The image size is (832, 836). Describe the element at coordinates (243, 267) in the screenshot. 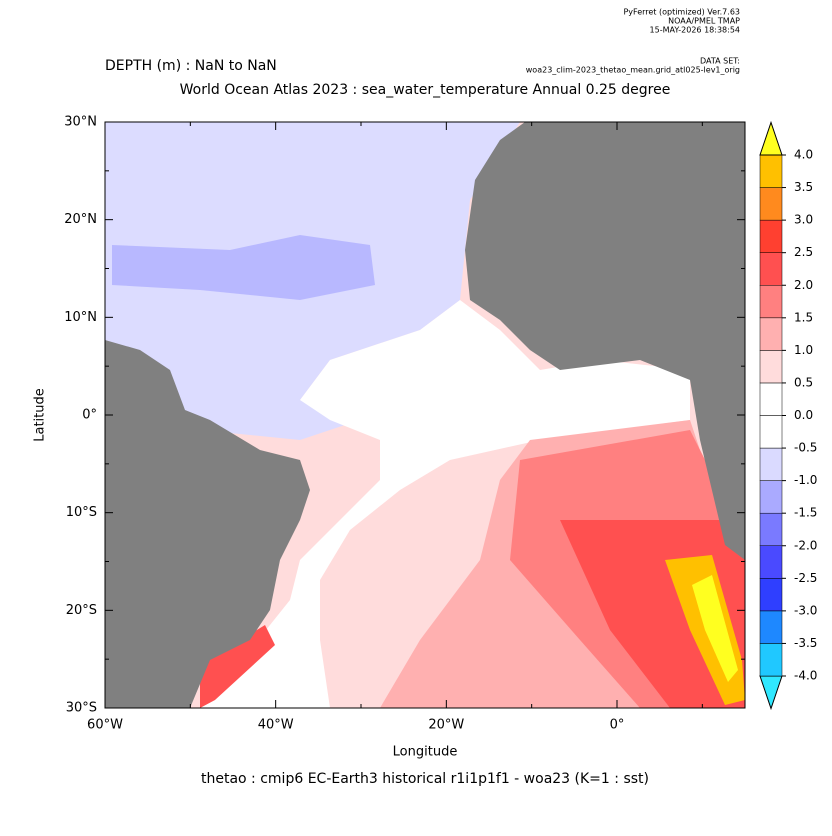

I see `cold-patch` at that location.